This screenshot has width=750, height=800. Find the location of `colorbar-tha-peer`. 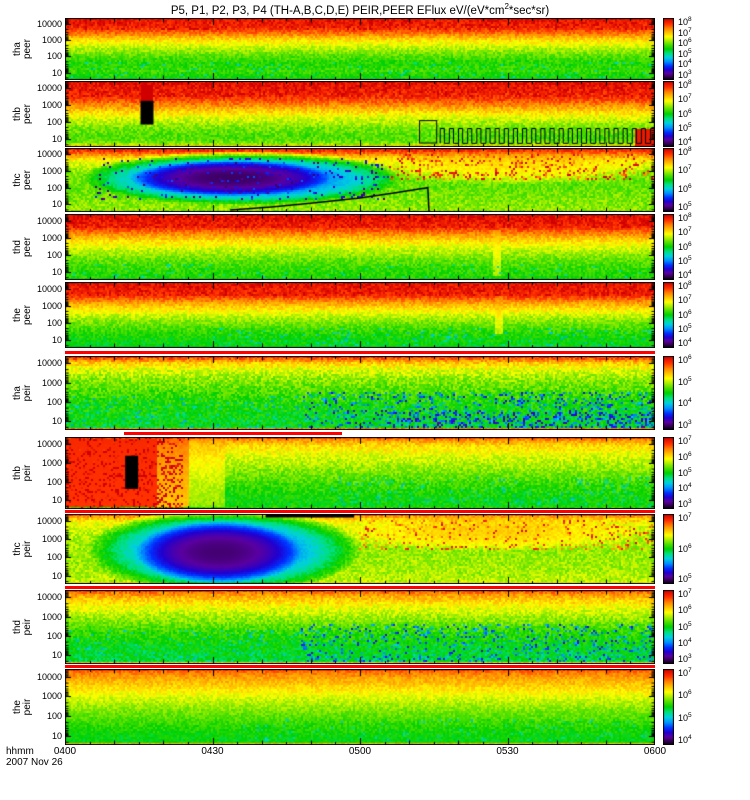

colorbar-tha-peer is located at coordinates (668, 49).